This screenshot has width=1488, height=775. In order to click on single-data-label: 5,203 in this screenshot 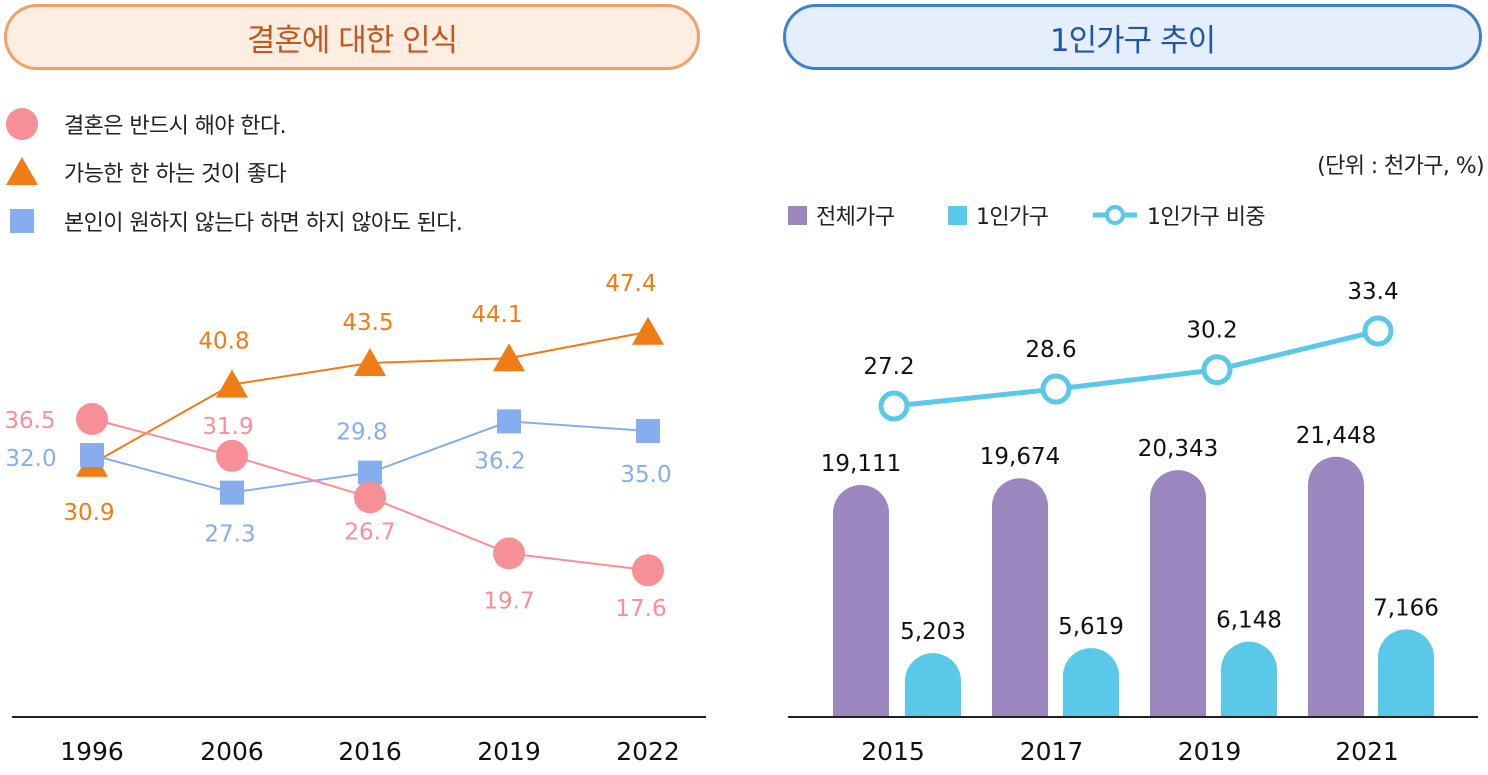, I will do `click(933, 632)`.